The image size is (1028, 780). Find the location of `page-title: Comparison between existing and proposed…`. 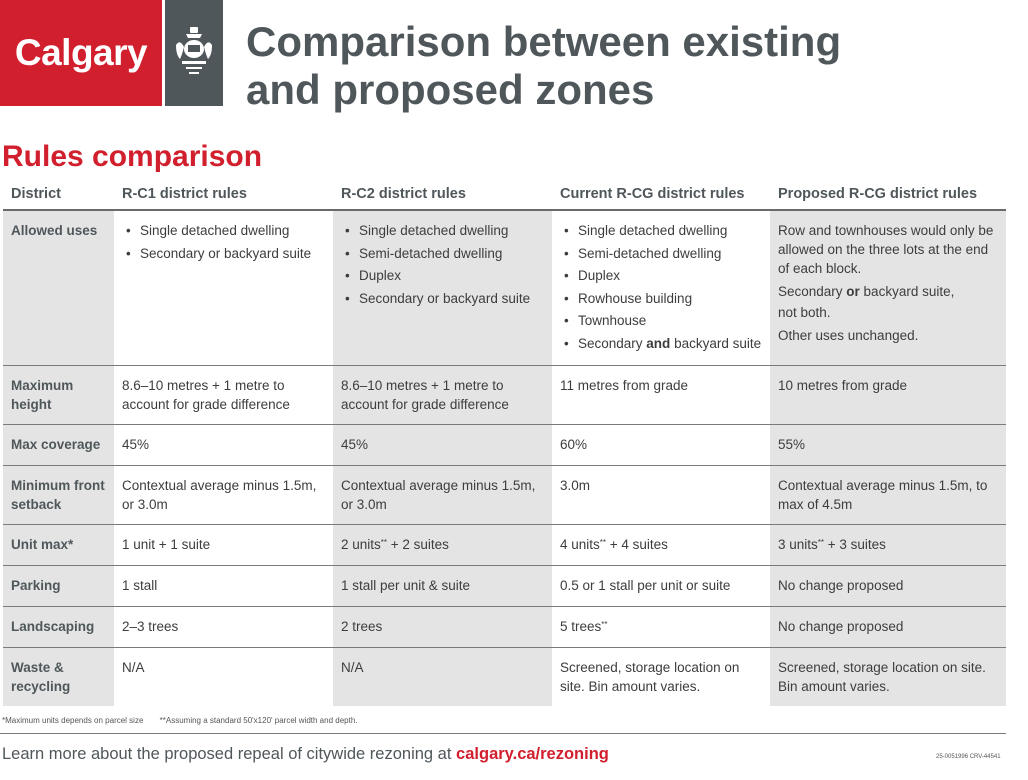

page-title: Comparison between existing and proposed… is located at coordinates (596, 66).